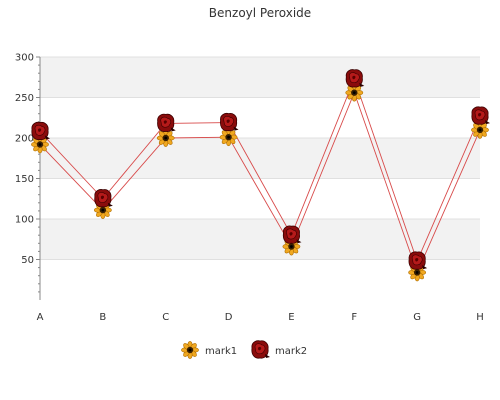 Image resolution: width=500 pixels, height=400 pixels. I want to click on point-mark2-C, so click(167, 123).